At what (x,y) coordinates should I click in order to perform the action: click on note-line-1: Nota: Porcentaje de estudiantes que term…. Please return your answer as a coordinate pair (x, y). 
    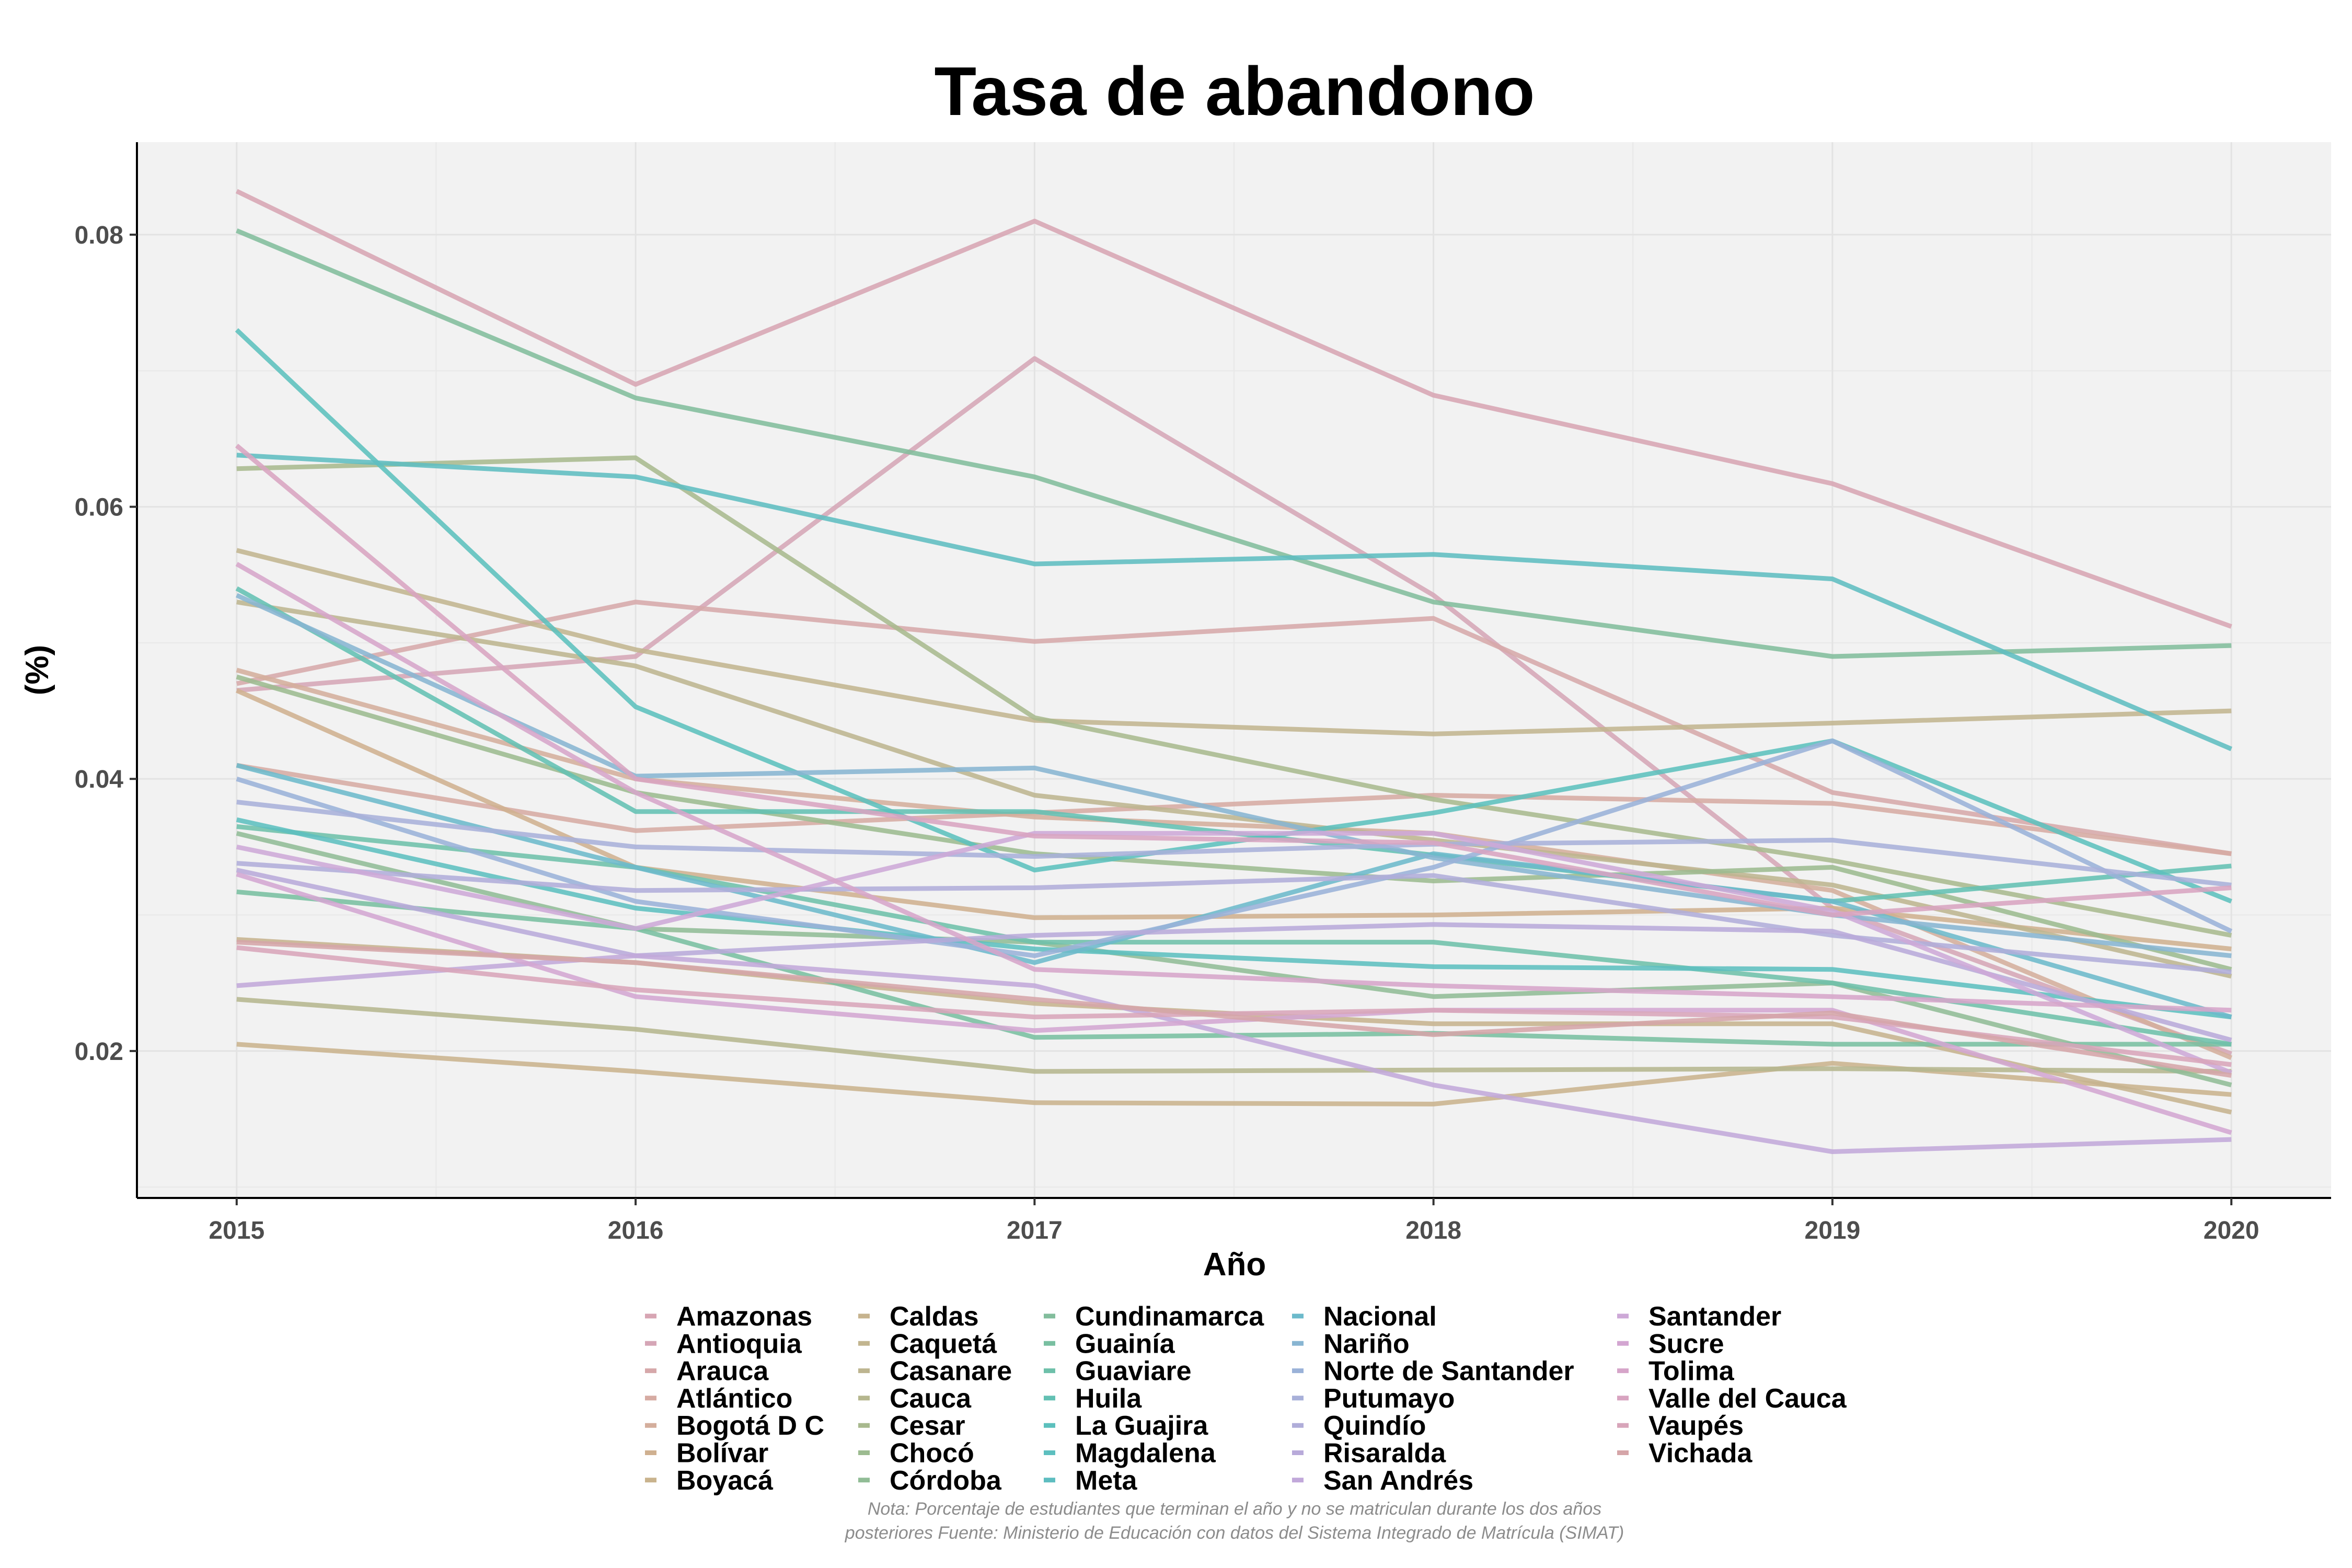
    Looking at the image, I should click on (1234, 1509).